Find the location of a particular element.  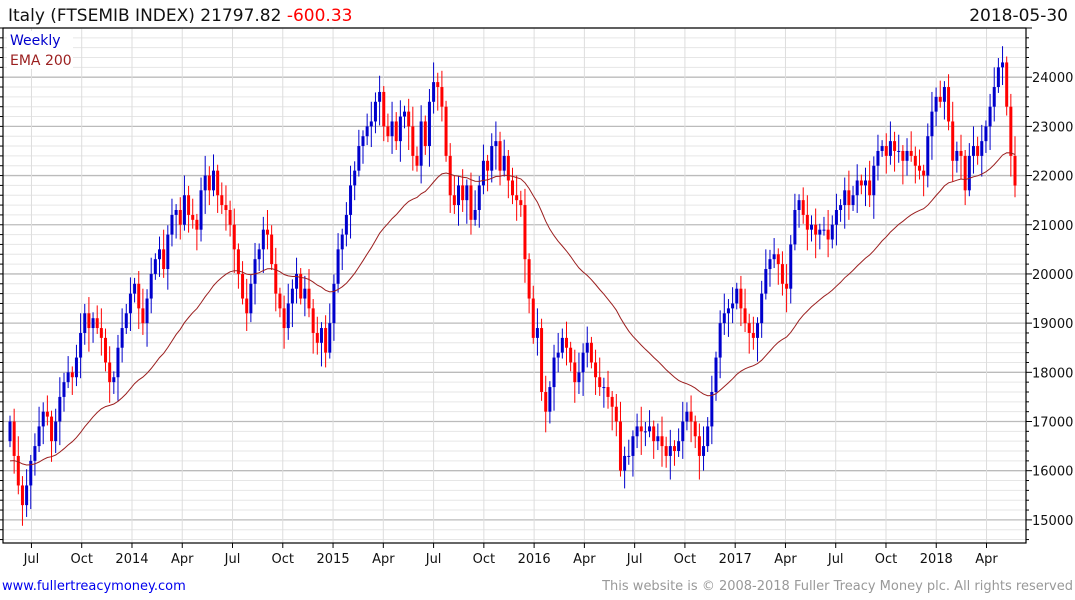

y-tick-label: 24000 is located at coordinates (1052, 78).